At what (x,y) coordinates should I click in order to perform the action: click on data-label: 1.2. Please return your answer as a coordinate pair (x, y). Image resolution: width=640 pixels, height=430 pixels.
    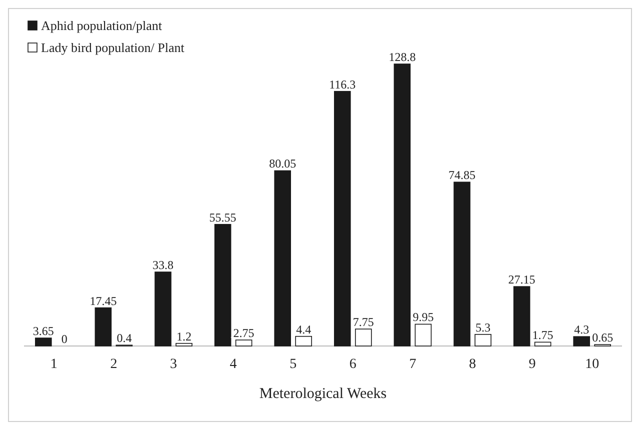
    Looking at the image, I should click on (184, 336).